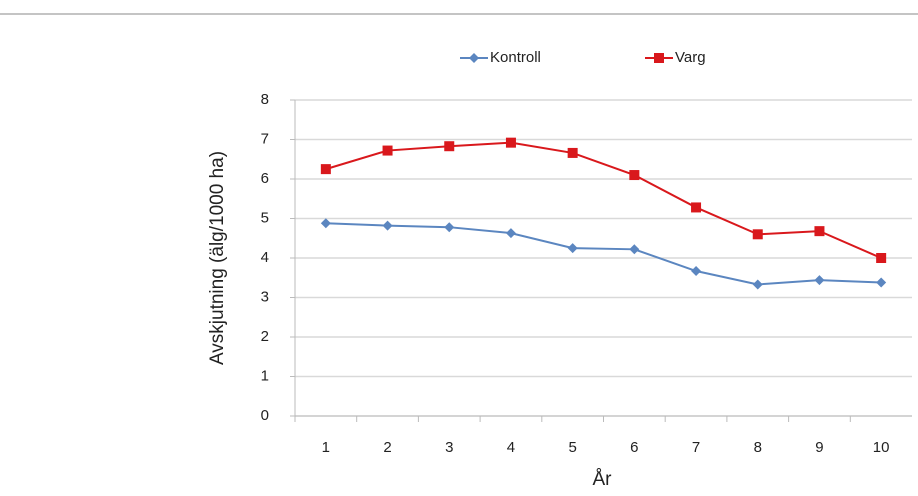 The height and width of the screenshot is (496, 918). I want to click on x-tick-label: 8, so click(758, 447).